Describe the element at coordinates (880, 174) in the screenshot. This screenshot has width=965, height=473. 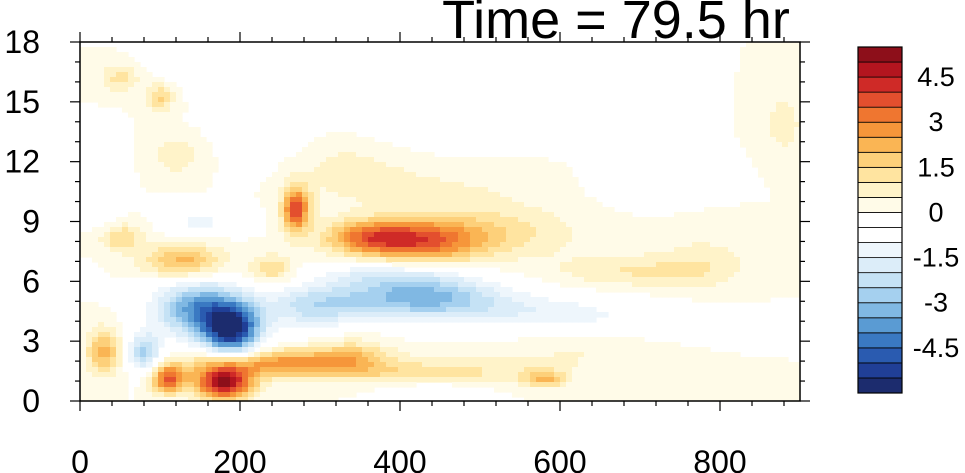
I see `colorbar-swatch` at that location.